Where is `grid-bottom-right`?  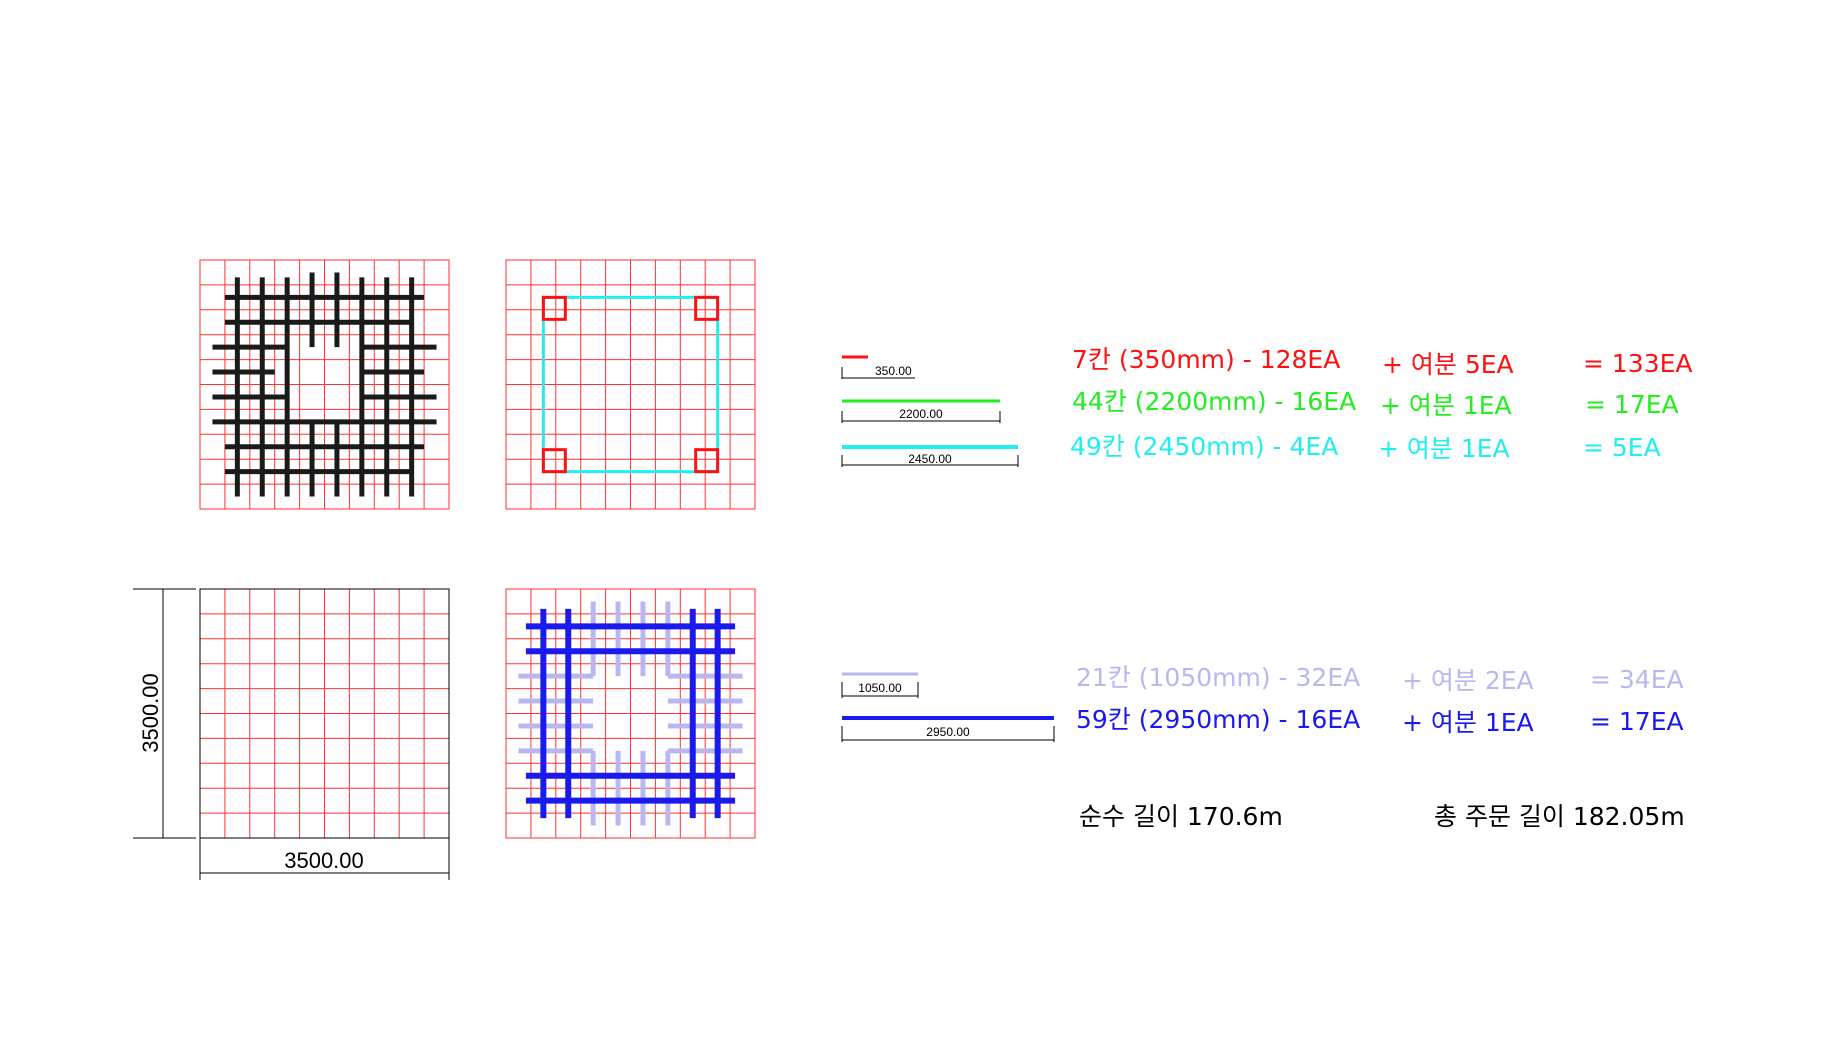 grid-bottom-right is located at coordinates (630, 713).